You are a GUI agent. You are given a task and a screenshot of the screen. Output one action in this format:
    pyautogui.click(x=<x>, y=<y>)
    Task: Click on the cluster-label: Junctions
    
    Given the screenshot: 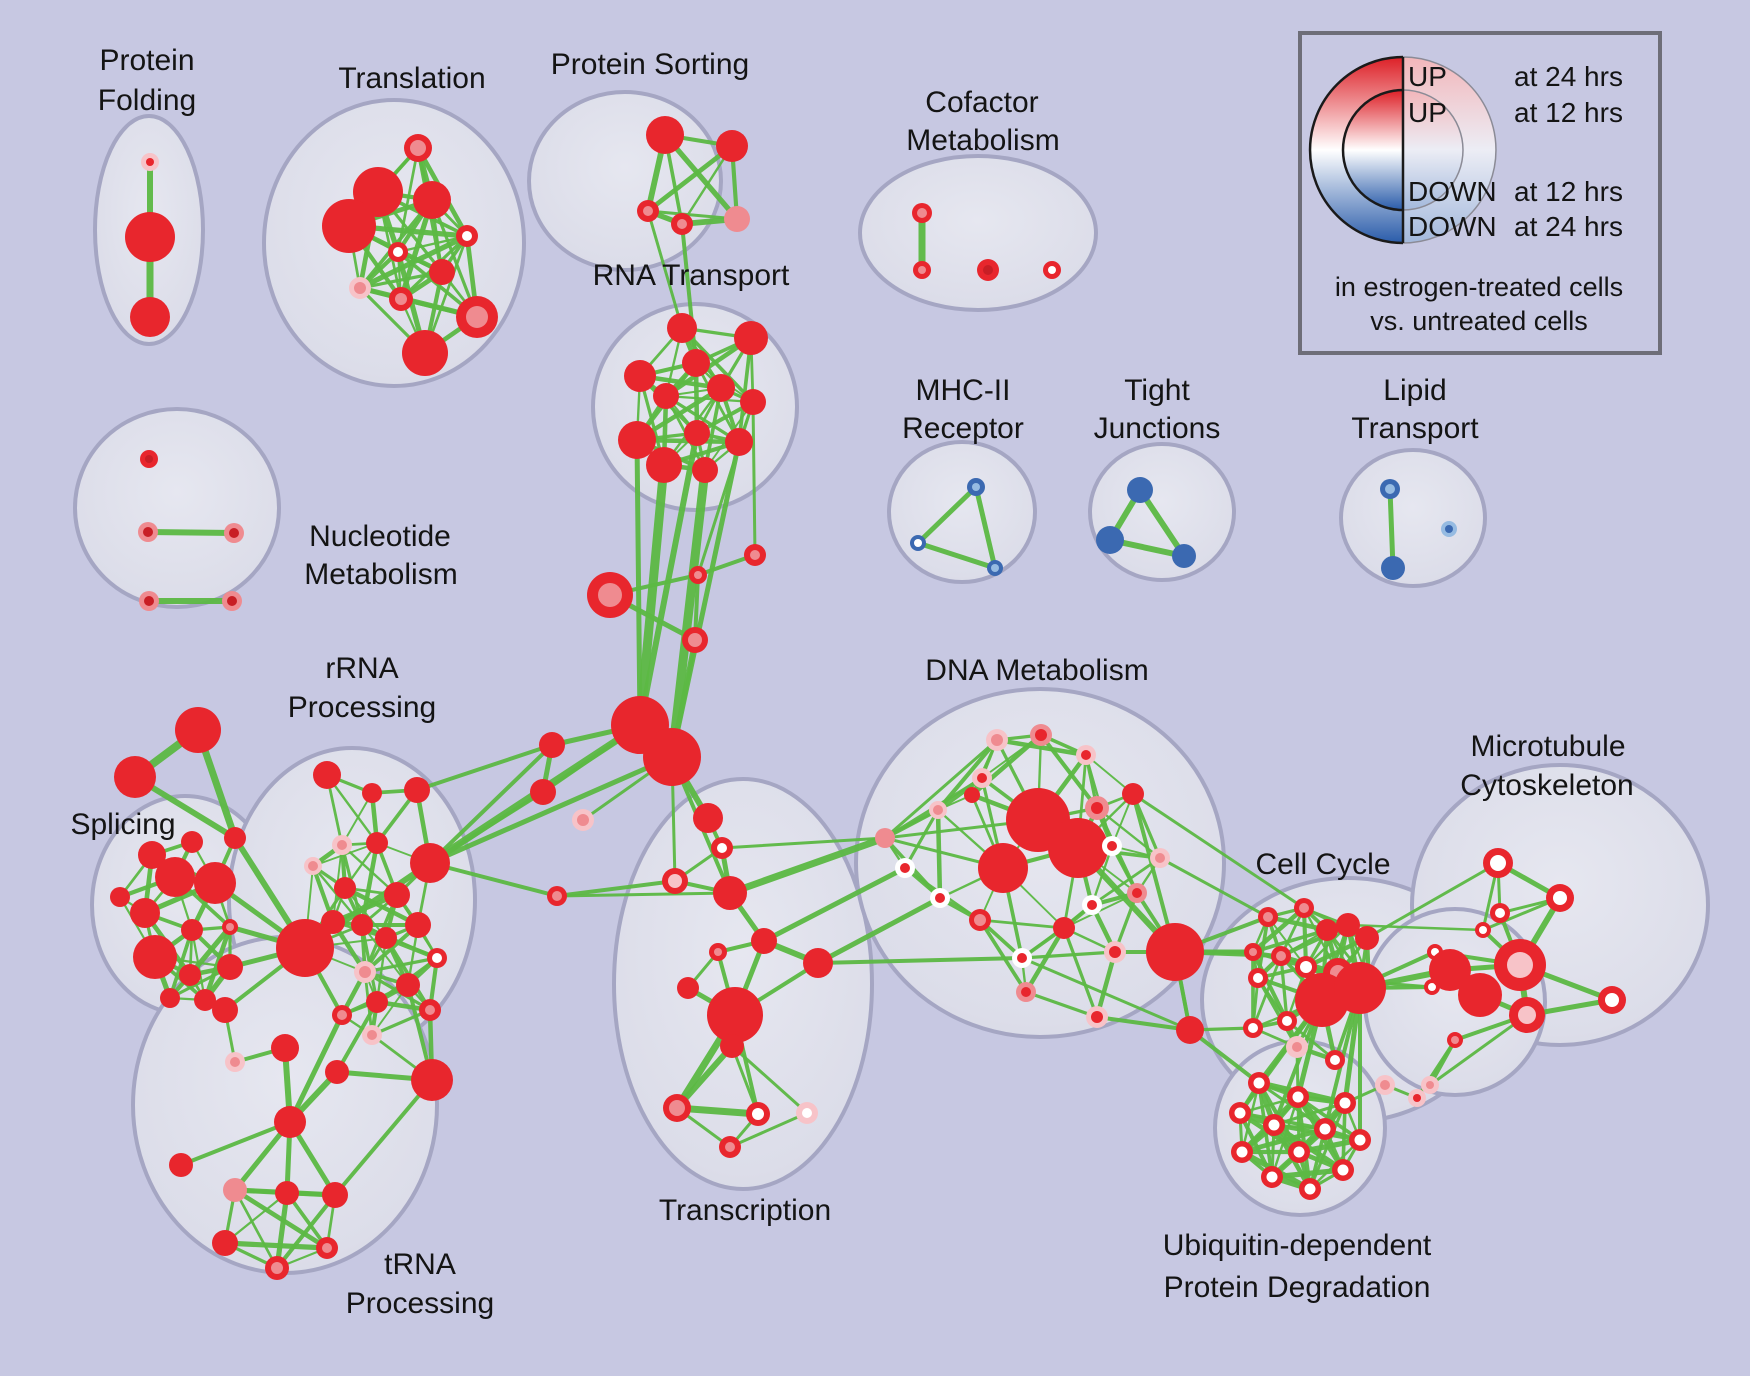 What is the action you would take?
    pyautogui.click(x=1157, y=428)
    